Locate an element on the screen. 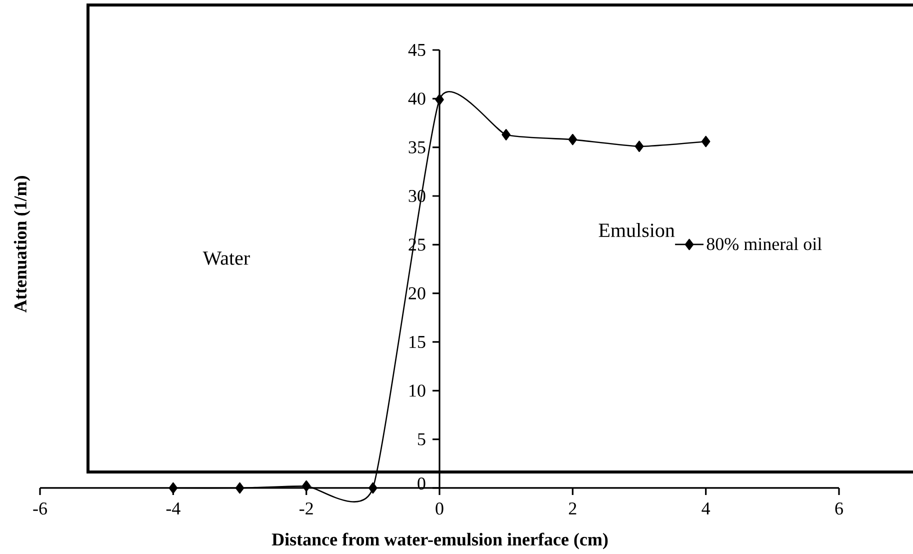 The height and width of the screenshot is (554, 913). x-tick-label: 4 is located at coordinates (706, 508).